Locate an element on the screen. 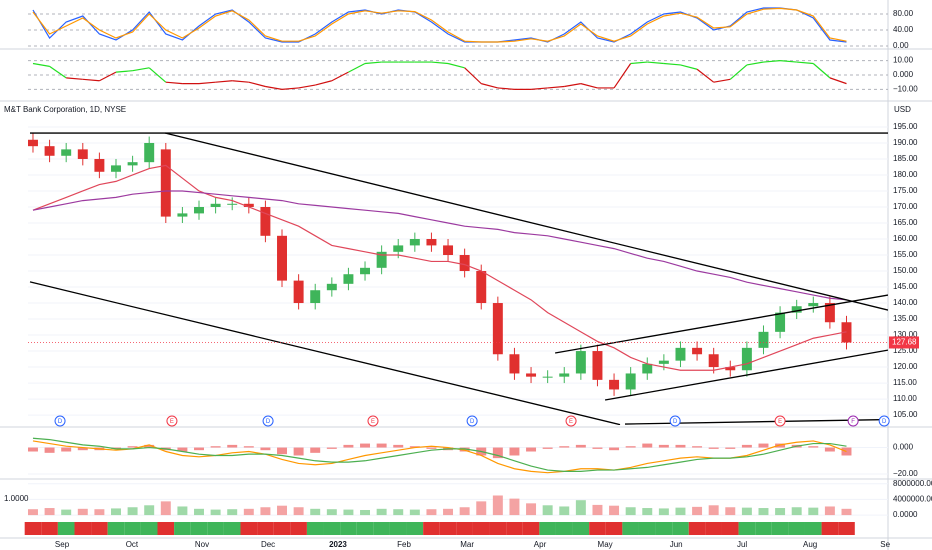  y-tick-label: 190.00 is located at coordinates (905, 142).